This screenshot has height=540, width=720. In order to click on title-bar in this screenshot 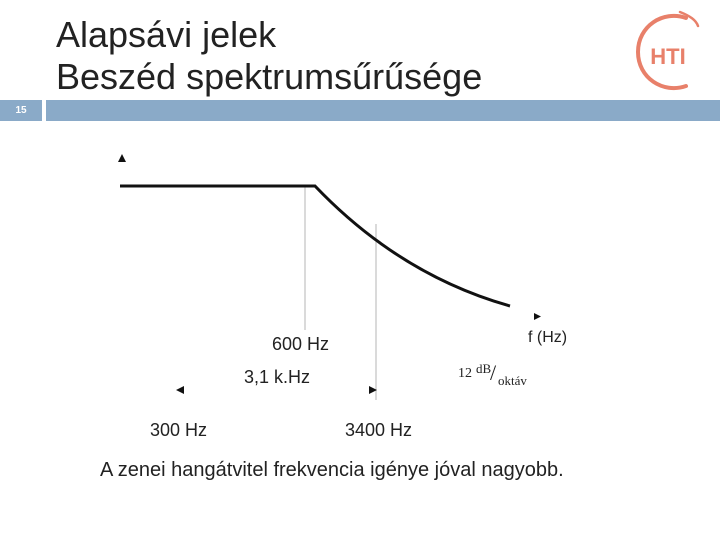, I will do `click(383, 110)`.